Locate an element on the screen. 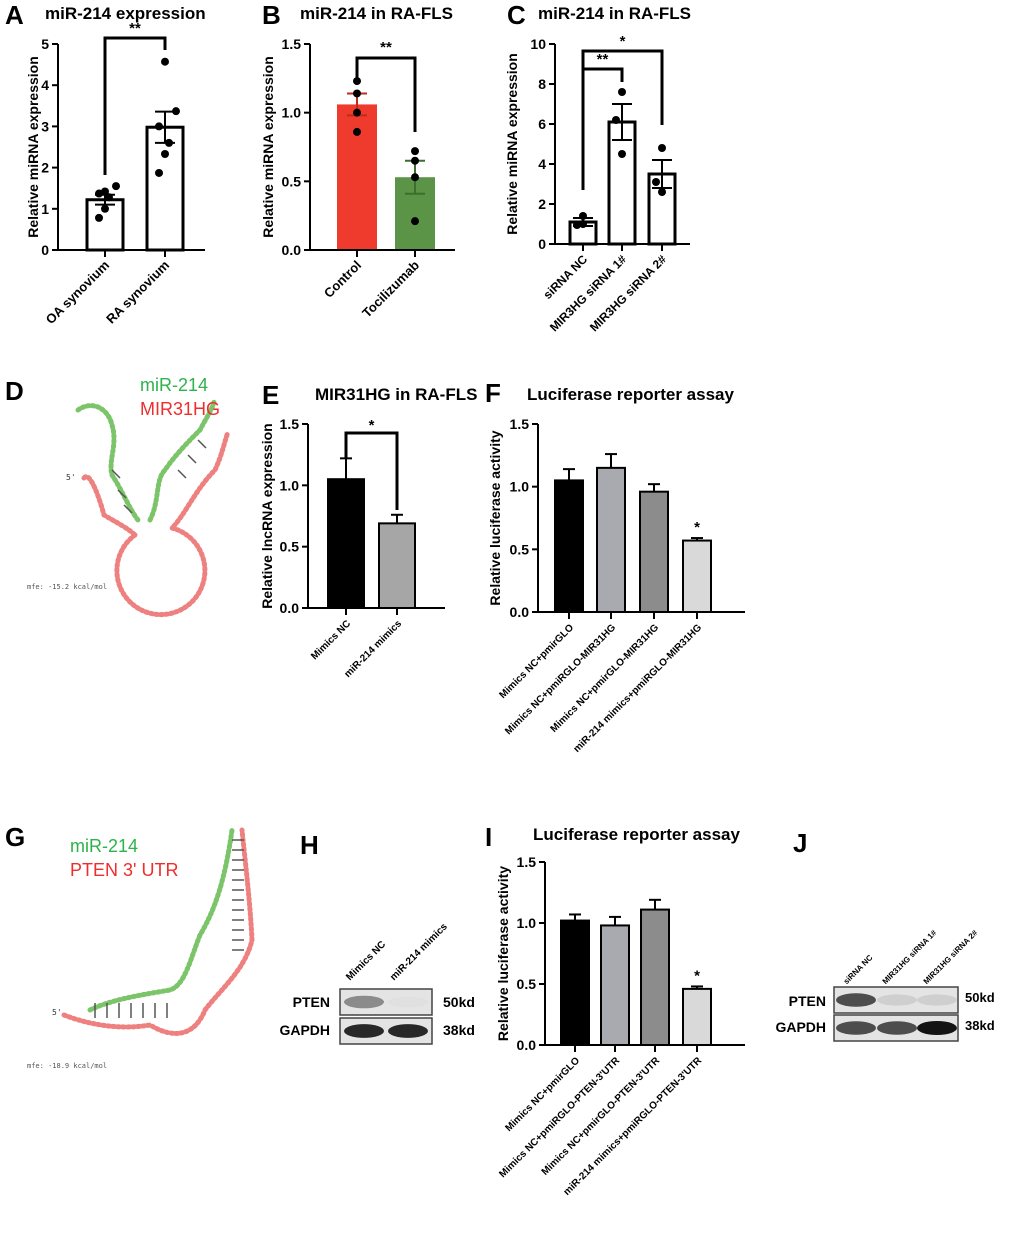  rna-g-legend-mir214: miR-214 is located at coordinates (104, 846).